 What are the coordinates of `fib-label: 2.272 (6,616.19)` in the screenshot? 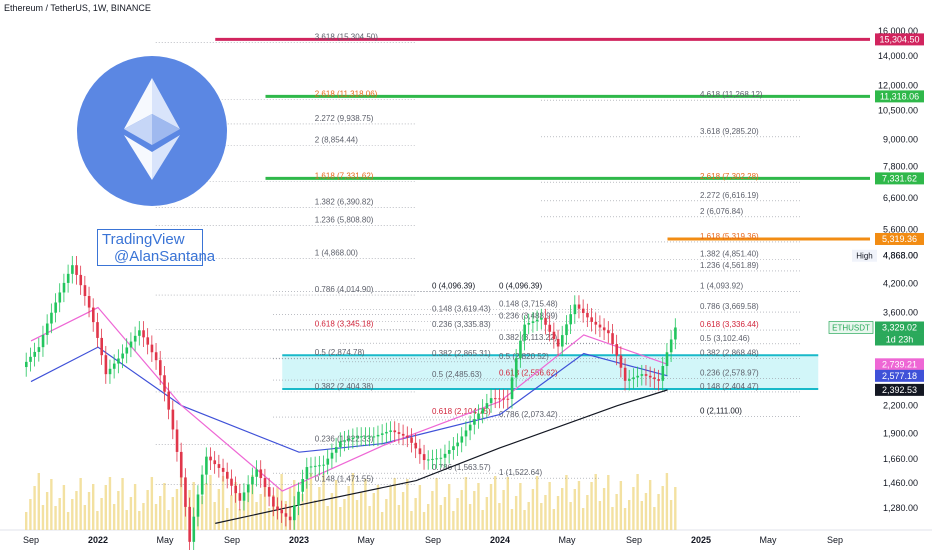 It's located at (729, 195).